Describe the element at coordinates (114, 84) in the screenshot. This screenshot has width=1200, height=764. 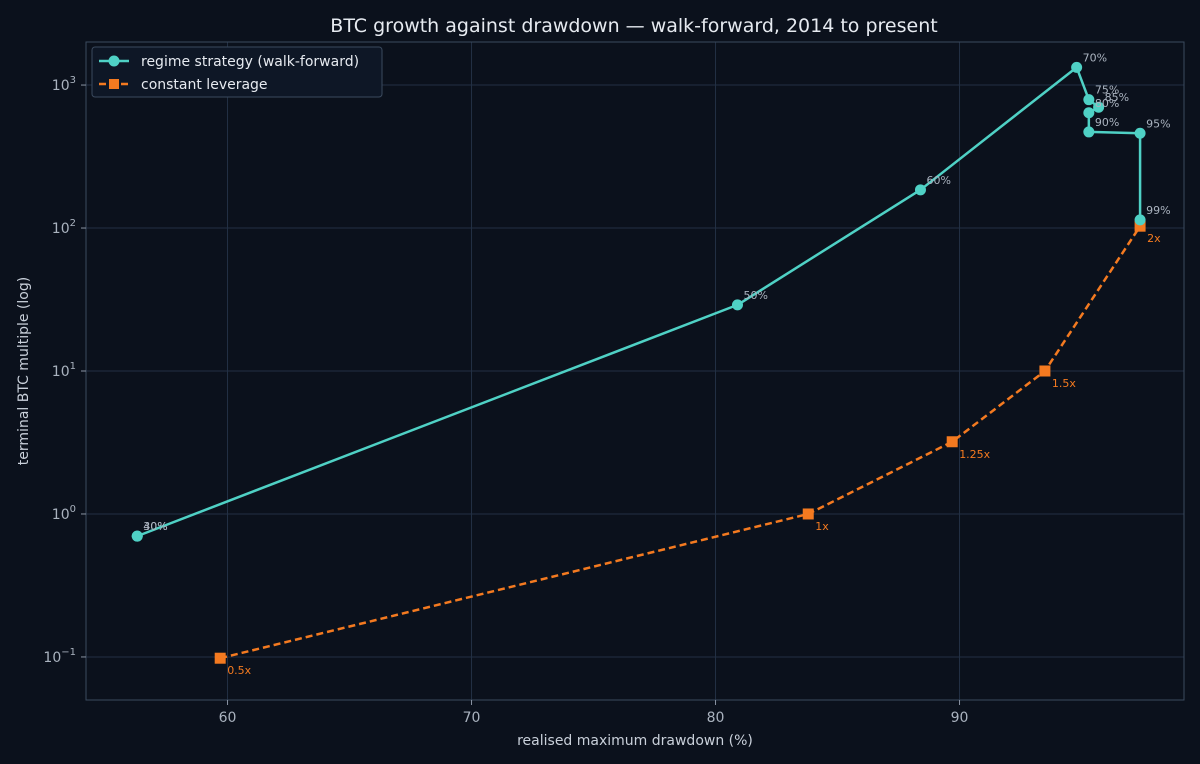
I see `legend-marker-leverage` at that location.